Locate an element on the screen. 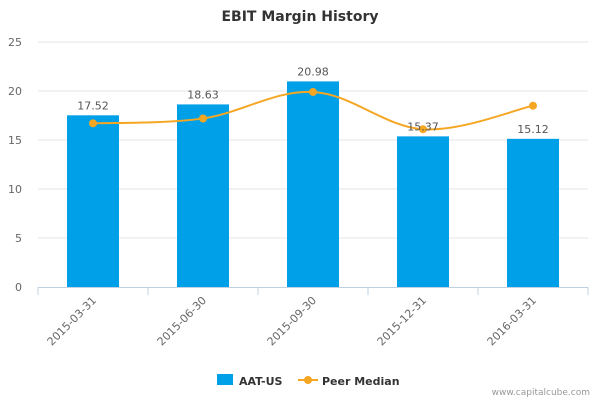 The height and width of the screenshot is (400, 600). legend-label-peer-median: Peer Median is located at coordinates (361, 381).